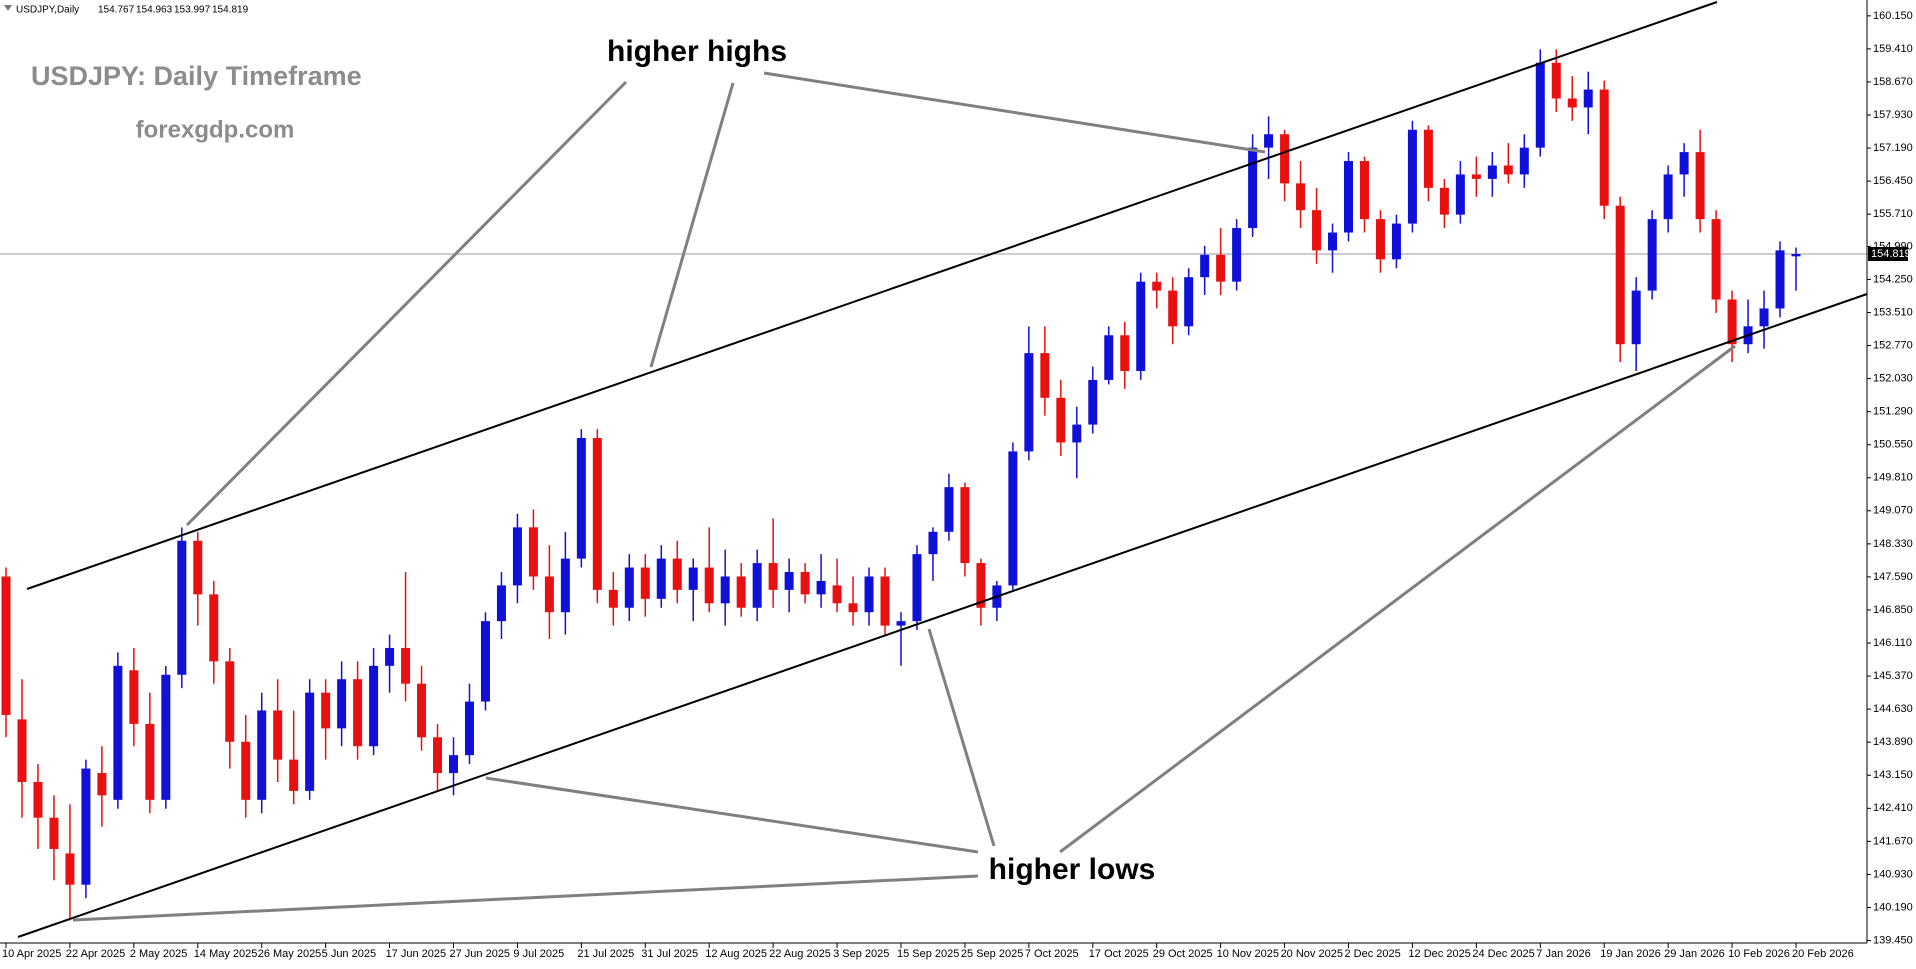  I want to click on y-tick-label: 150.550, so click(1893, 445).